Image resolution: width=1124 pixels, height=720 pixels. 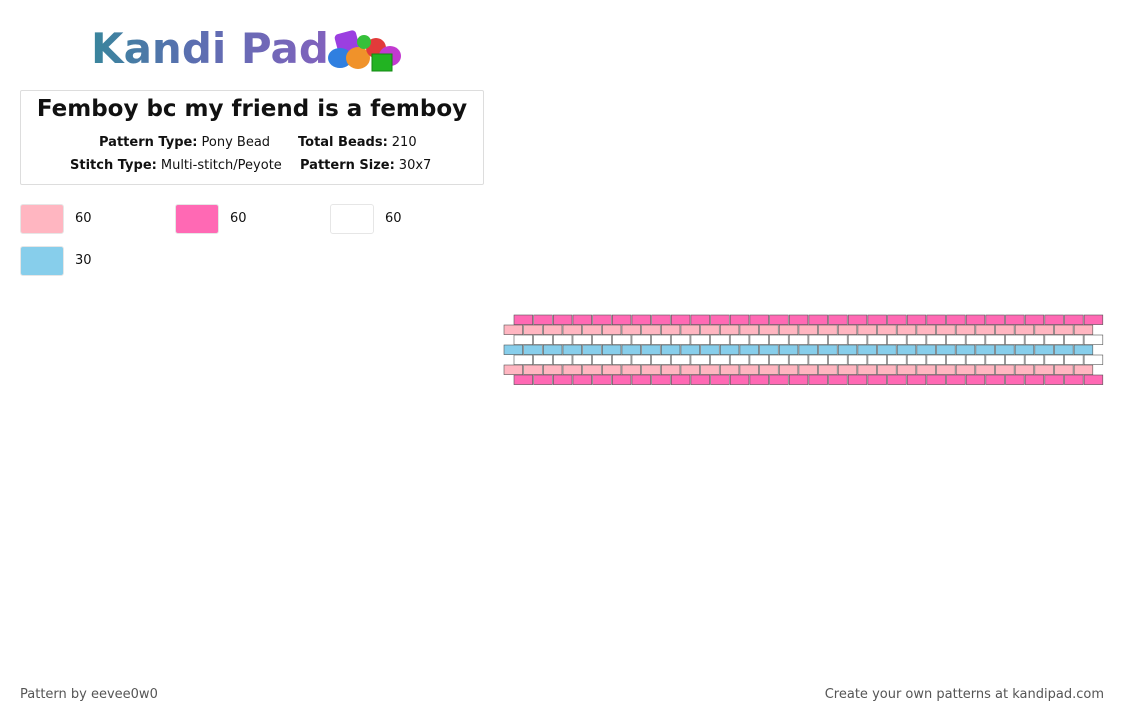 I want to click on color-count: 30, so click(x=83, y=260).